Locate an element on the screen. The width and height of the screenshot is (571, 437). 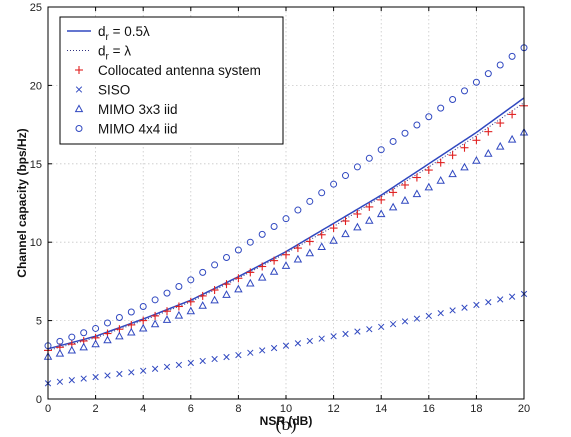
x-tick-label: 4 is located at coordinates (143, 409).